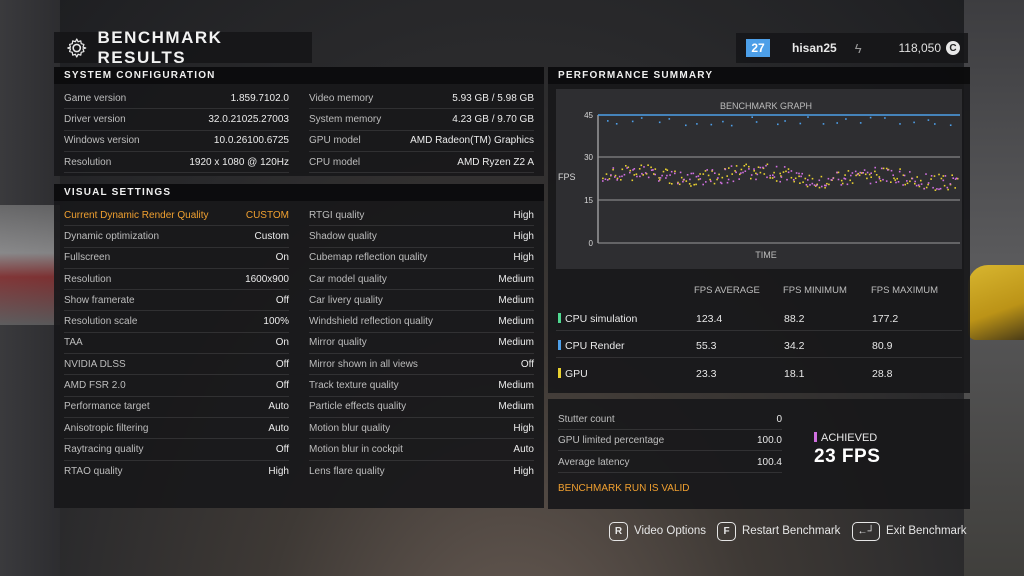  What do you see at coordinates (759, 345) in the screenshot?
I see `stat-row-cpu-render: CPU Render 55.3 34.2 80.9` at bounding box center [759, 345].